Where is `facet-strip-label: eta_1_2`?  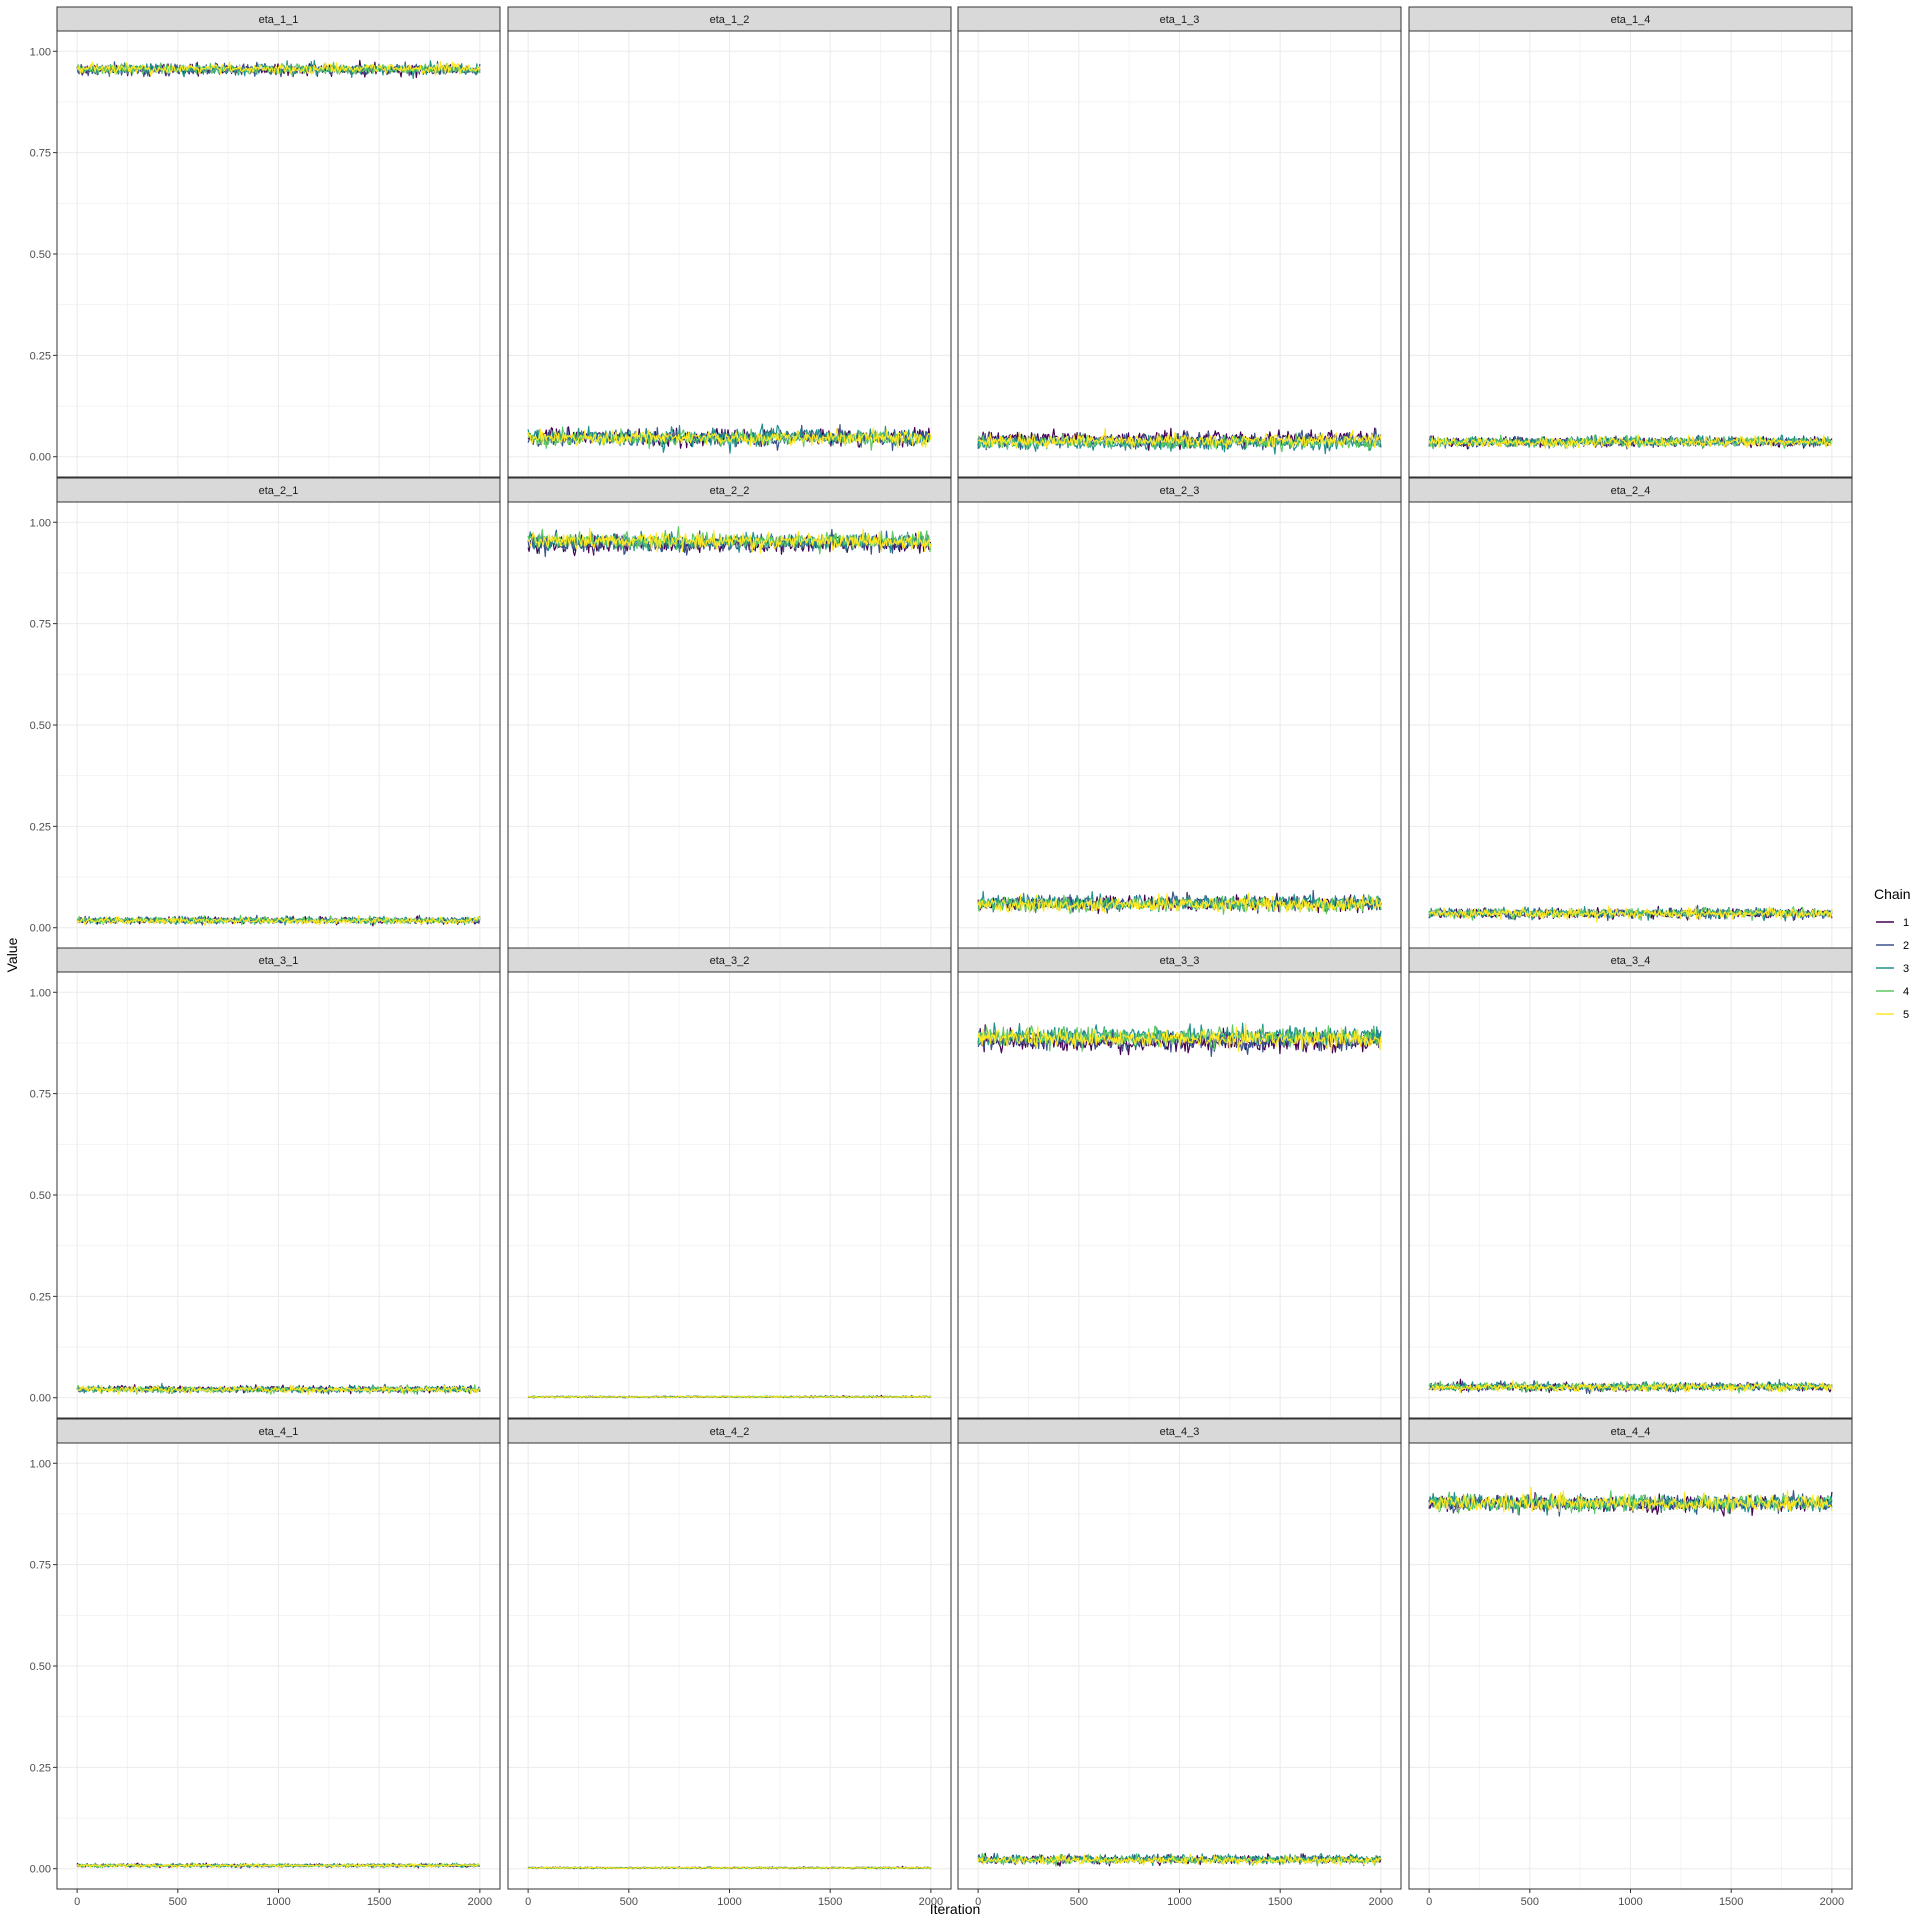 facet-strip-label: eta_1_2 is located at coordinates (730, 20).